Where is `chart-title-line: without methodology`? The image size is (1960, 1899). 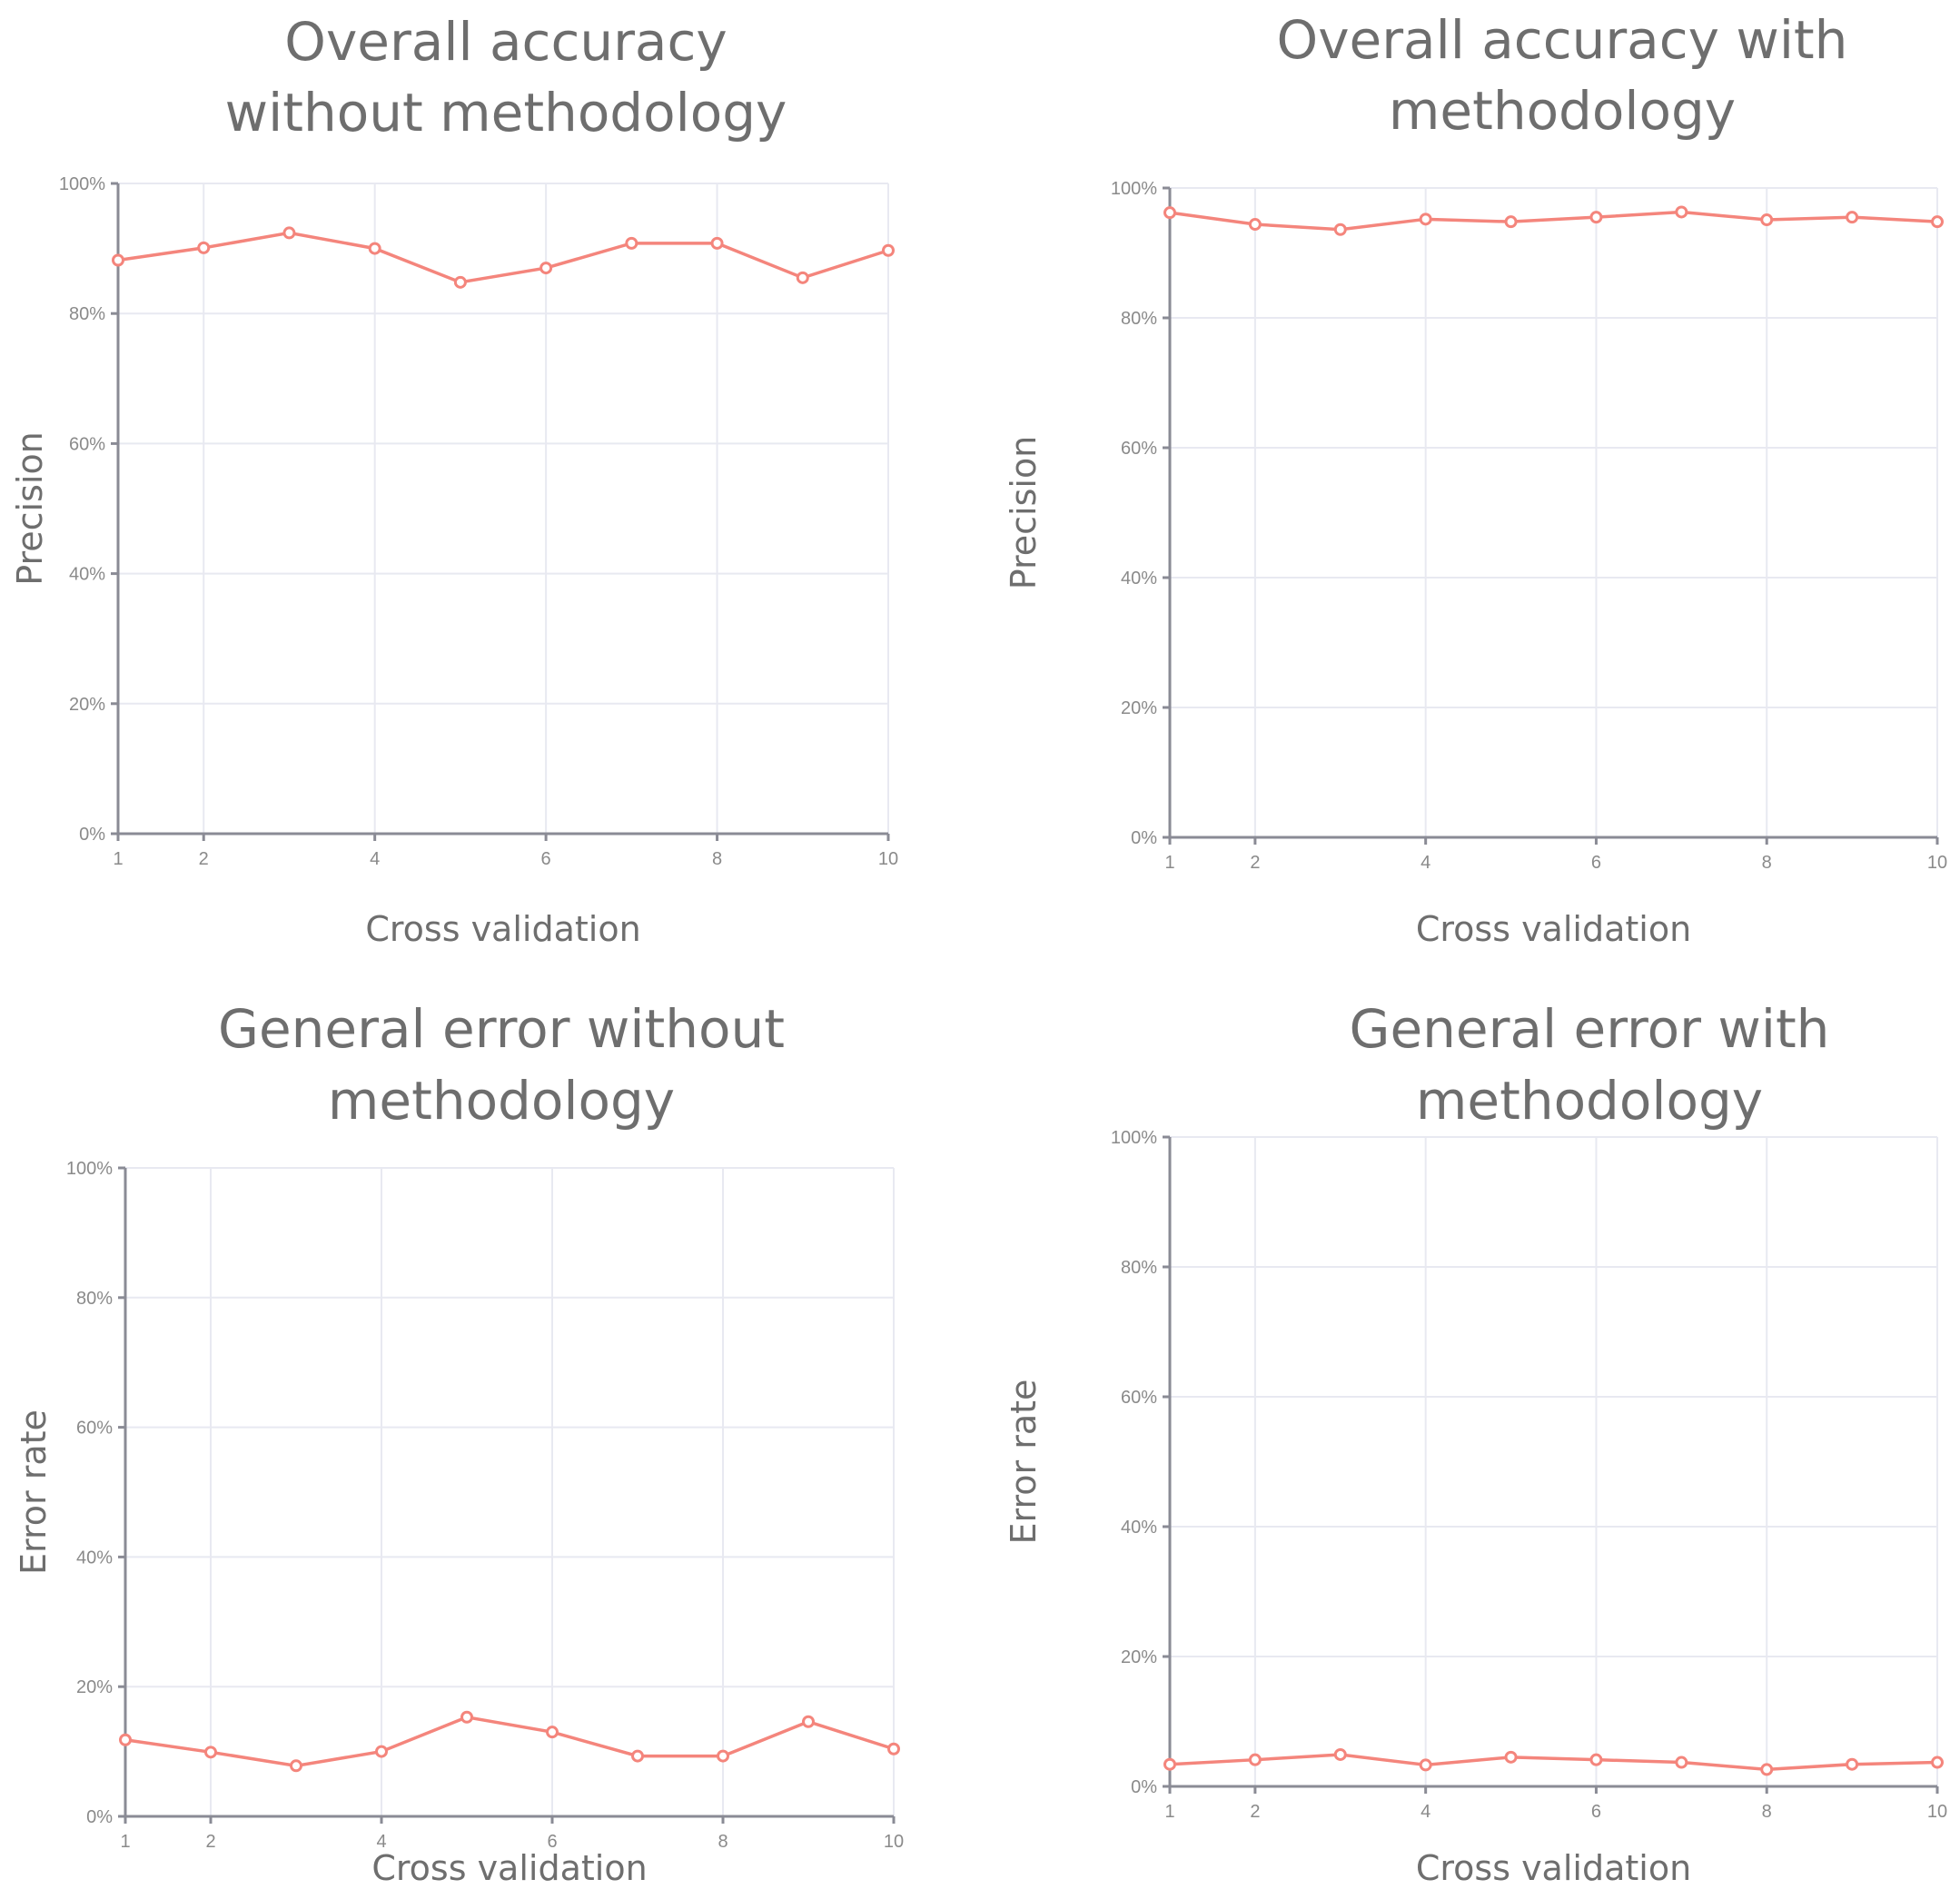 chart-title-line: without methodology is located at coordinates (506, 113).